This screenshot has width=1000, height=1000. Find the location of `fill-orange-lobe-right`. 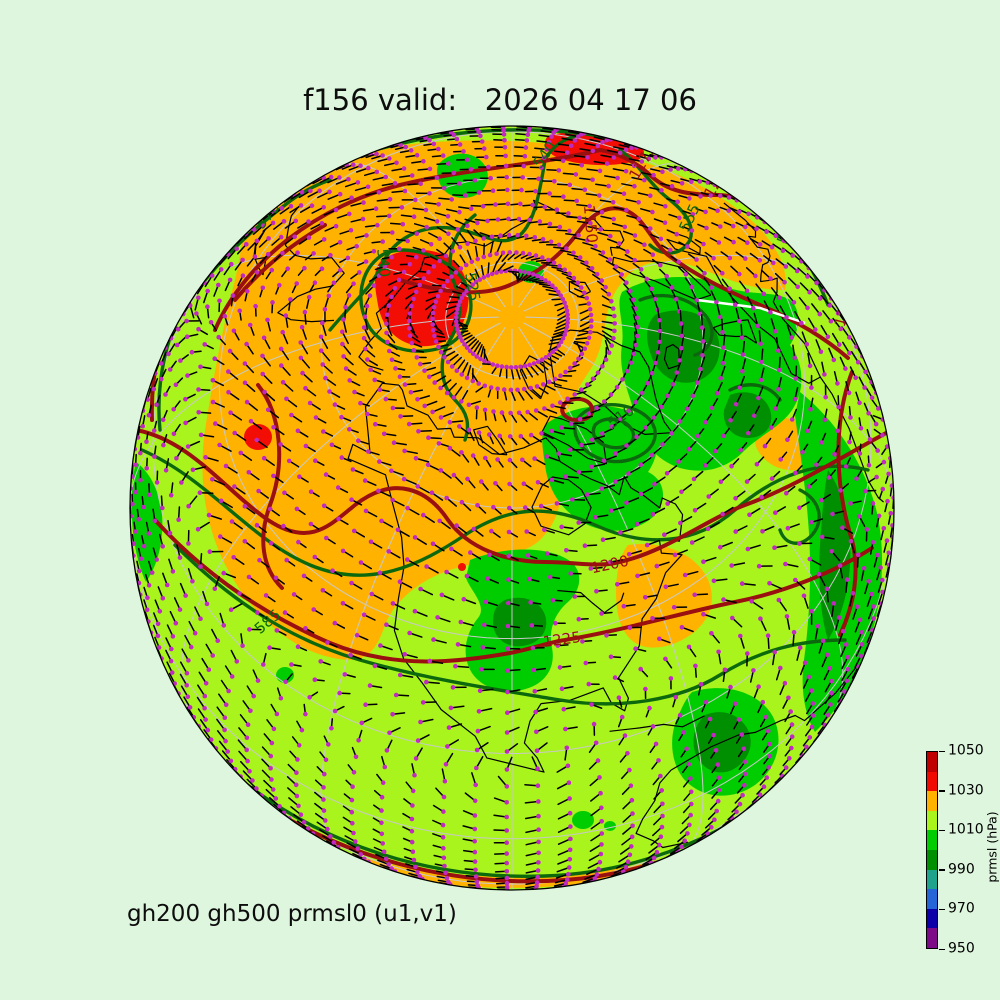

fill-orange-lobe-right is located at coordinates (664, 596).